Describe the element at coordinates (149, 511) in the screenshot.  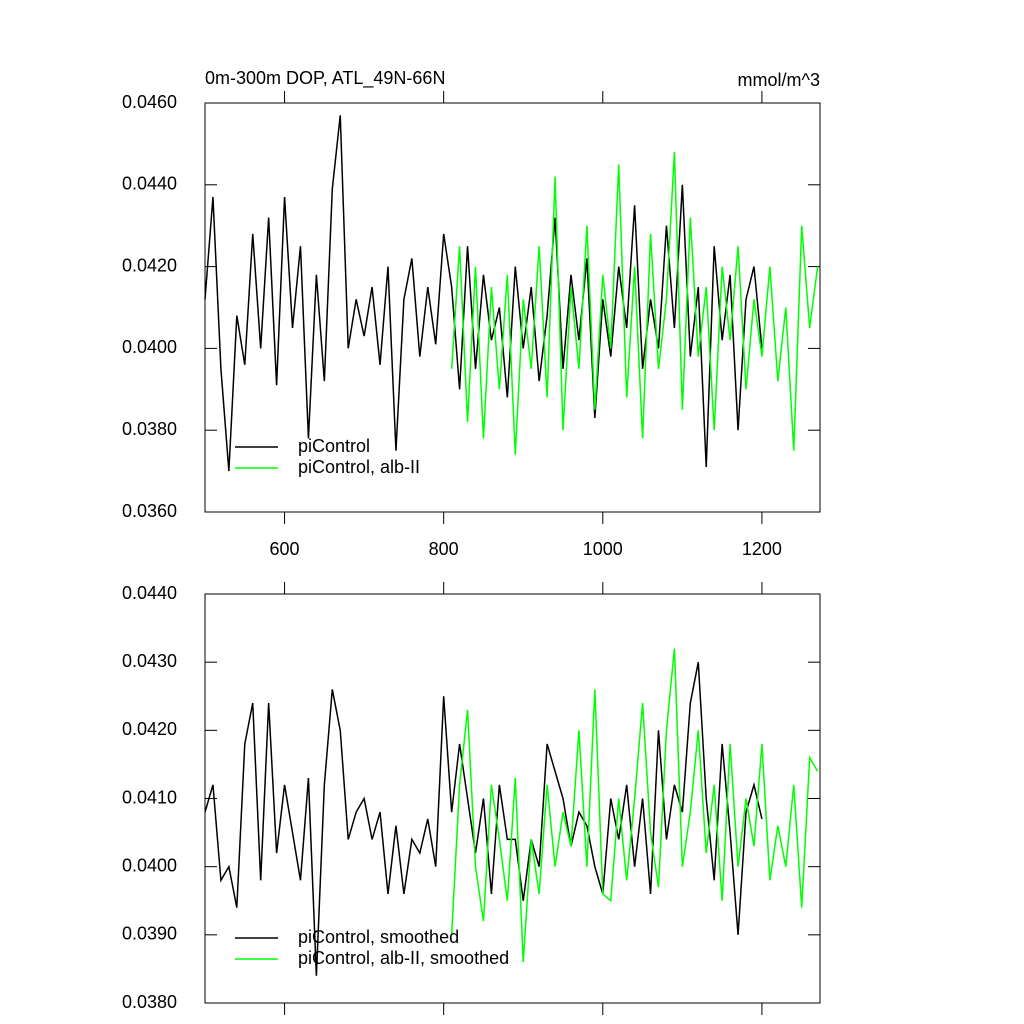
I see `y-tick-label: 0.0360` at that location.